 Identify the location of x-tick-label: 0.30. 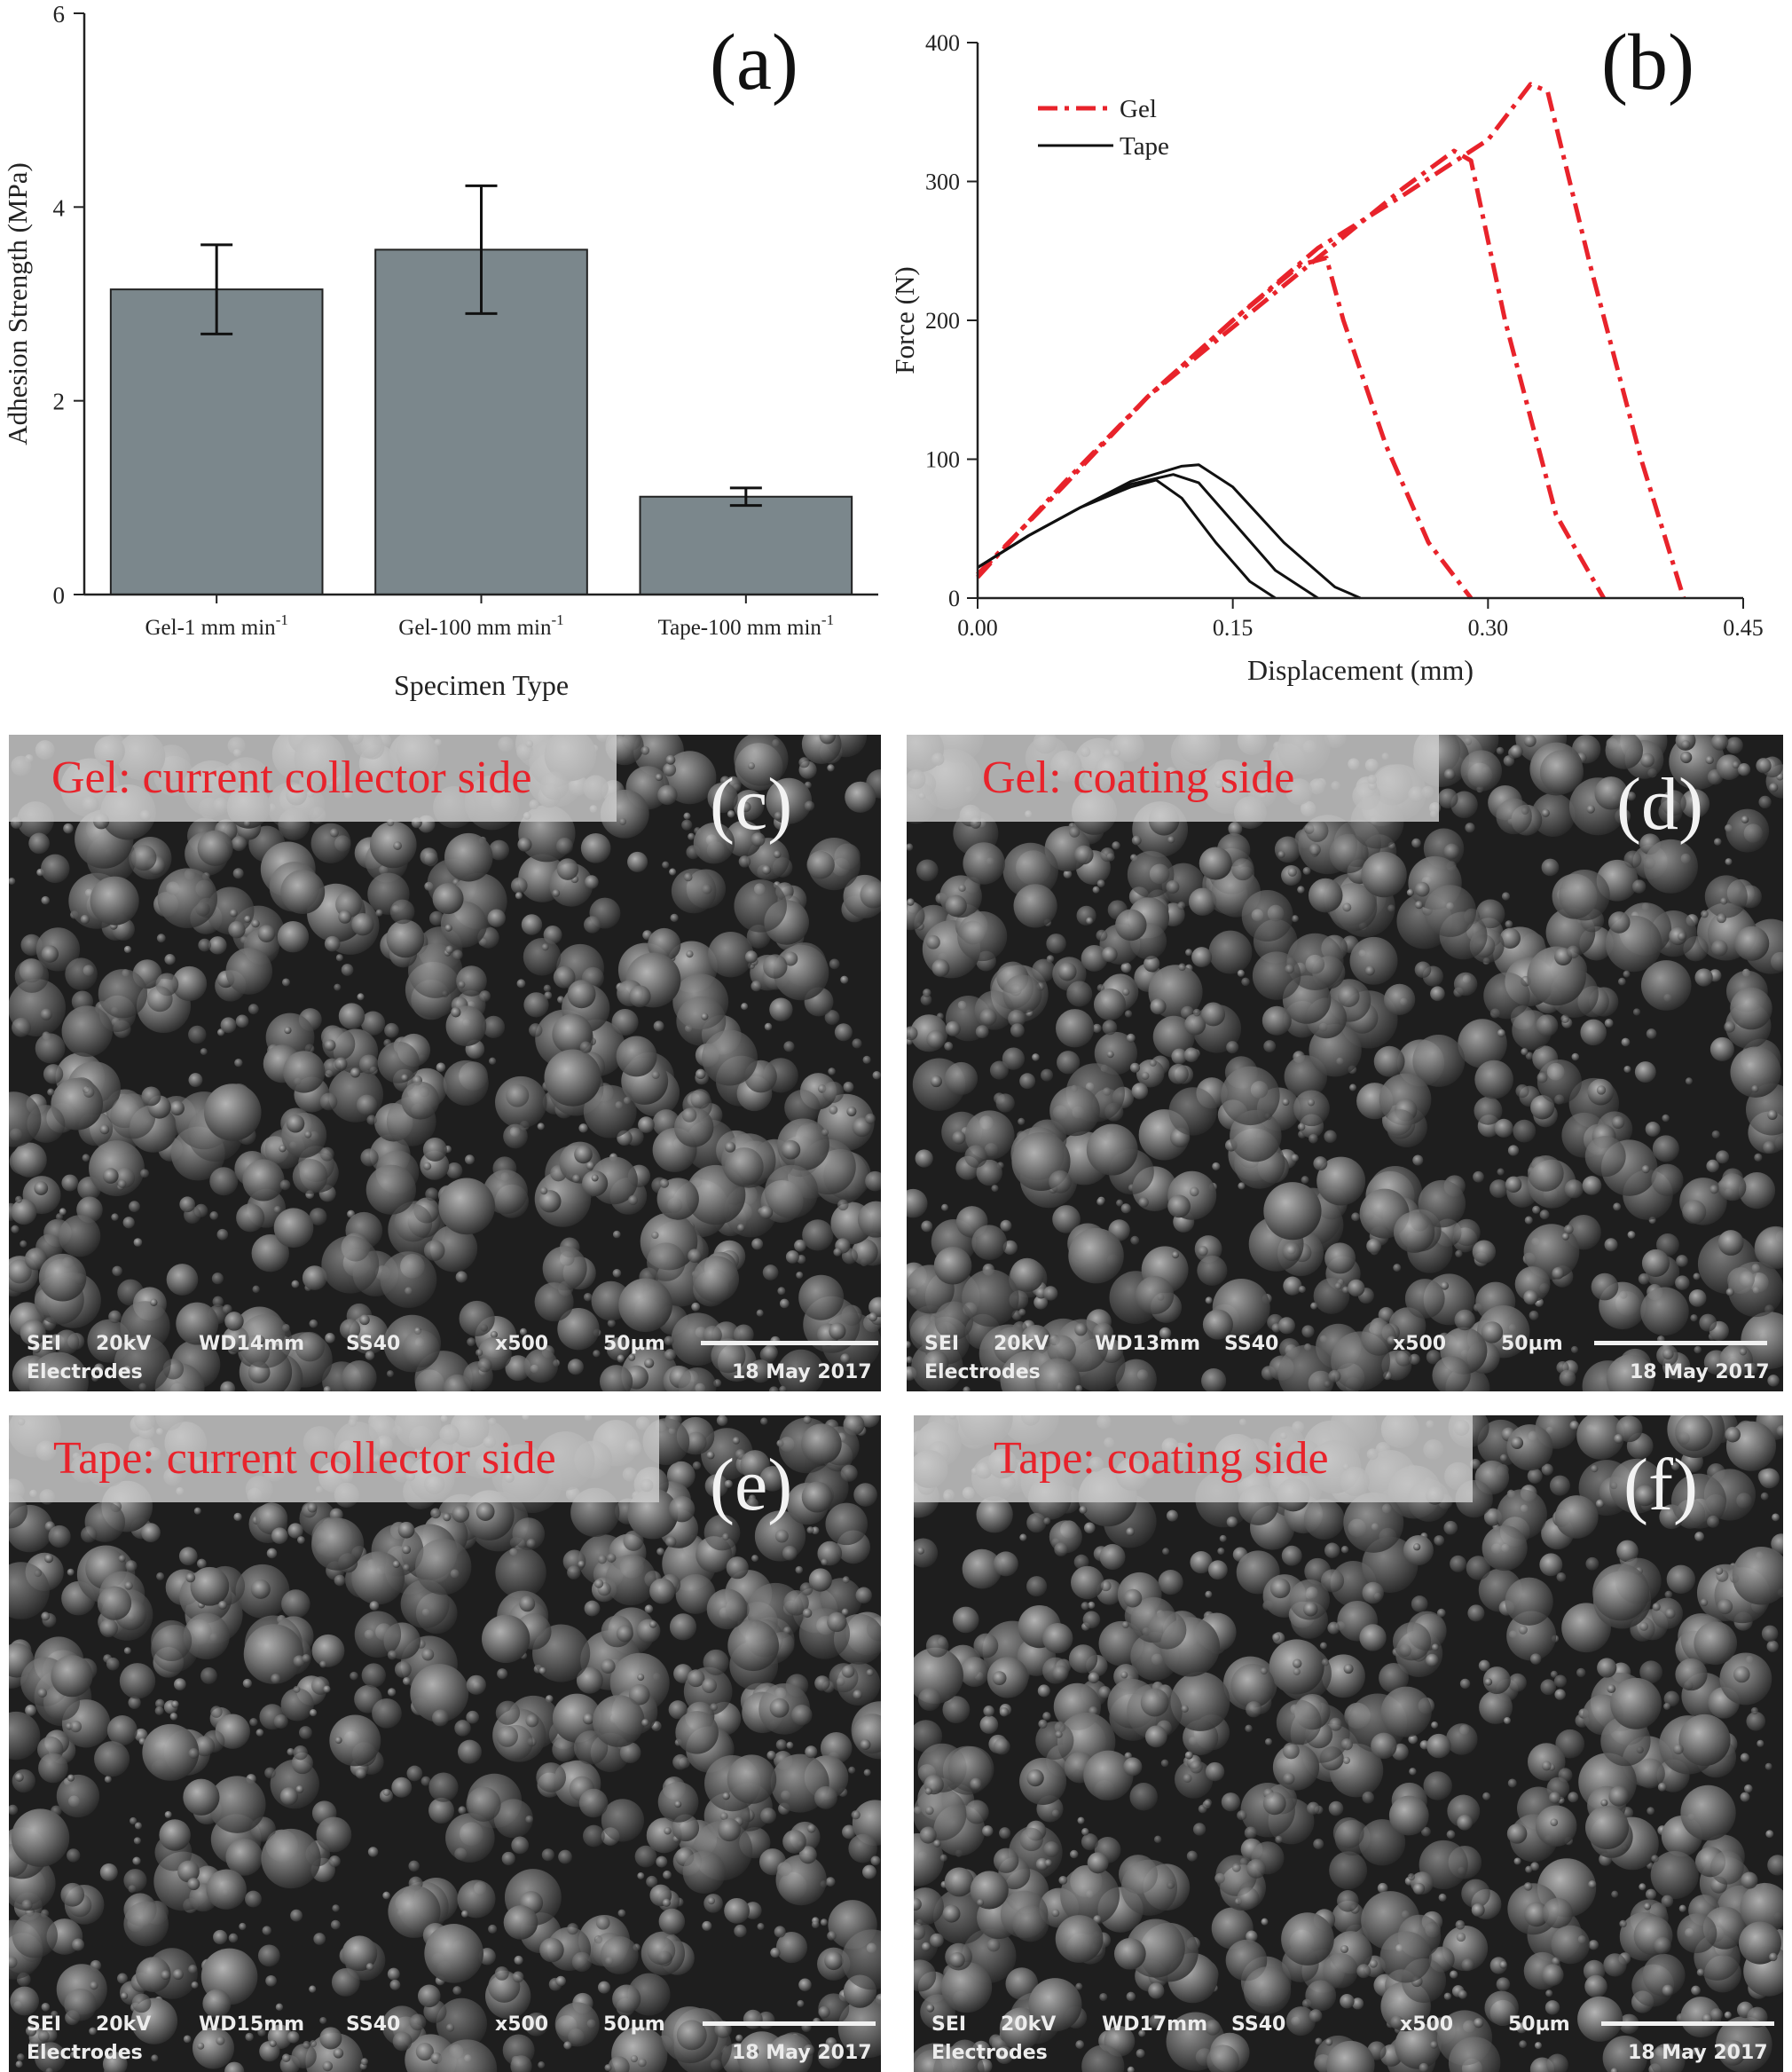
(1488, 628).